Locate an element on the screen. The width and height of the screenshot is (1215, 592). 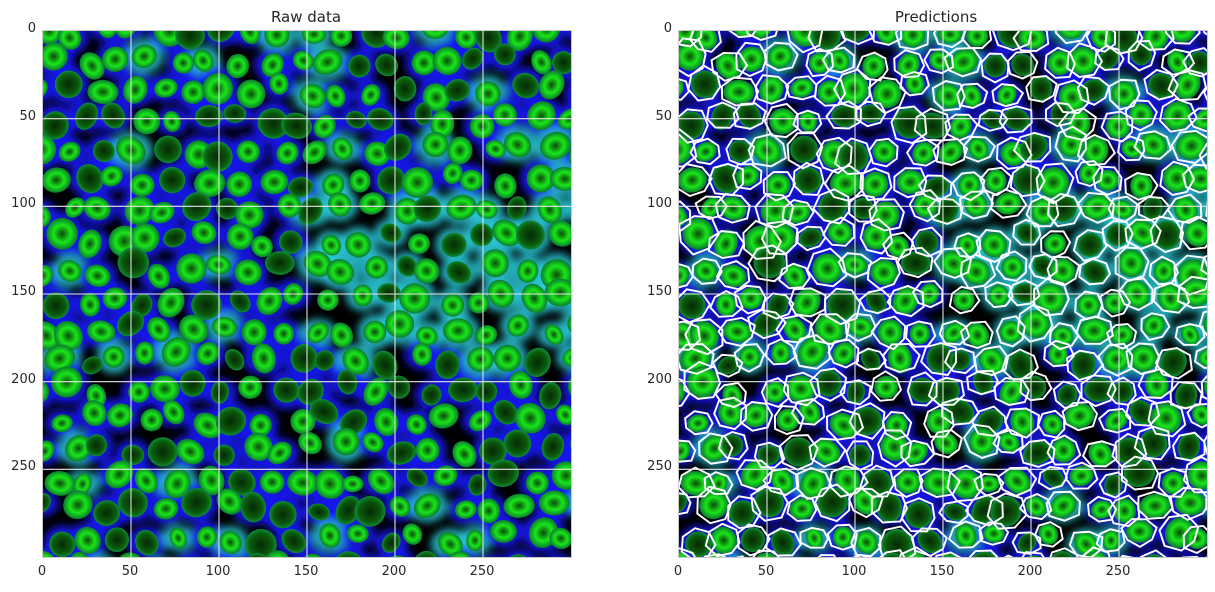
y-tick-label: 150 is located at coordinates (23, 291).